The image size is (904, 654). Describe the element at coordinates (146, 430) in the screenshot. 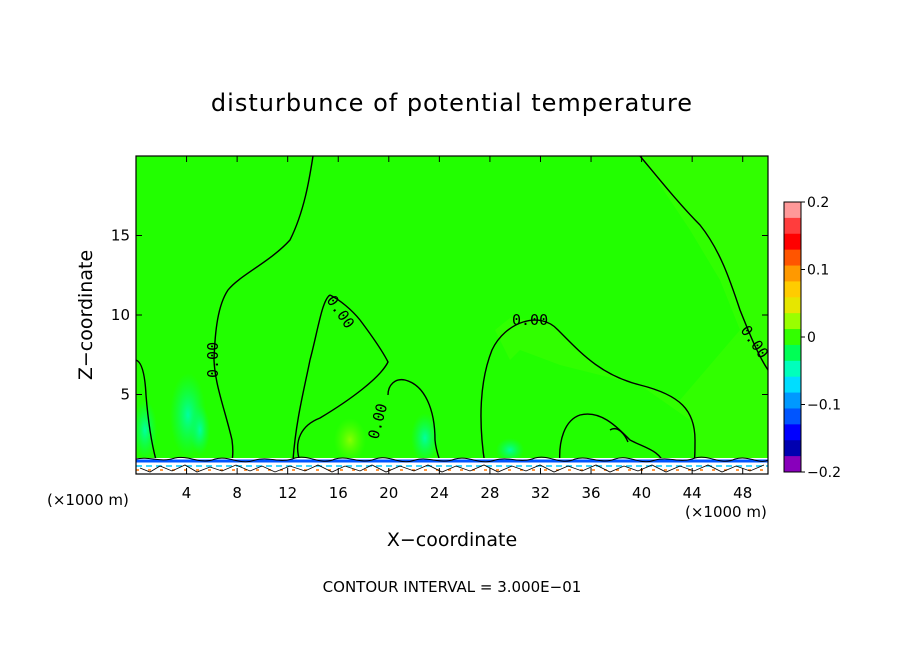

I see `blob-f` at that location.